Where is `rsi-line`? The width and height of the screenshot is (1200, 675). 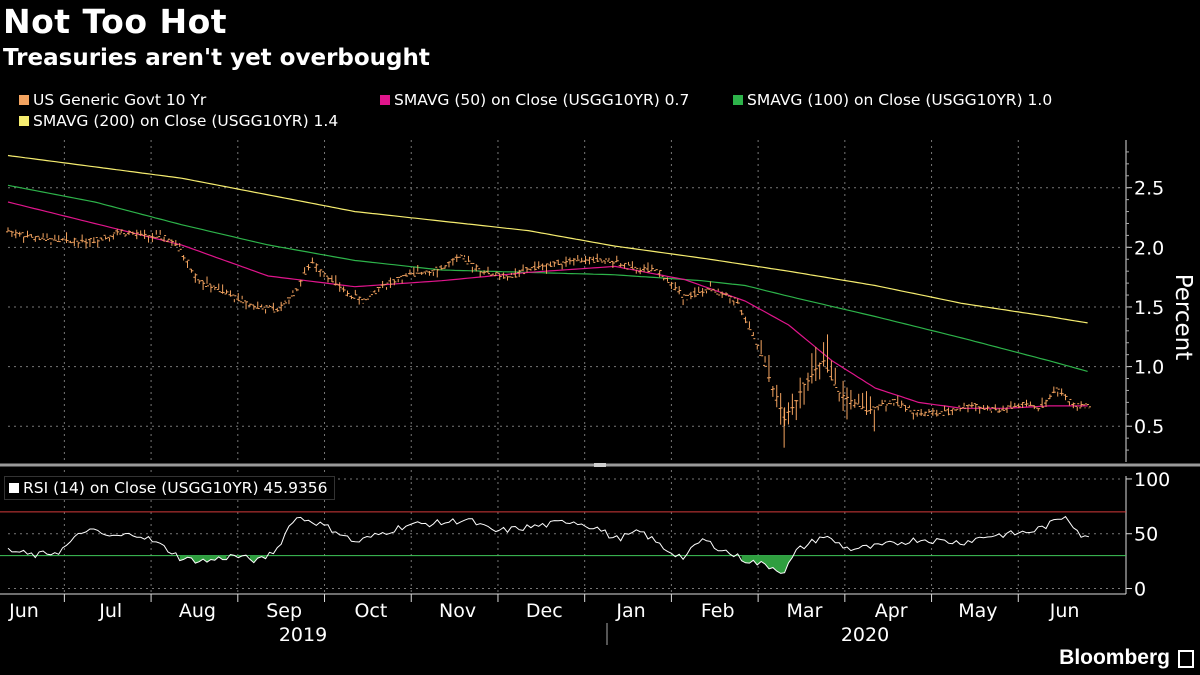
rsi-line is located at coordinates (548, 544).